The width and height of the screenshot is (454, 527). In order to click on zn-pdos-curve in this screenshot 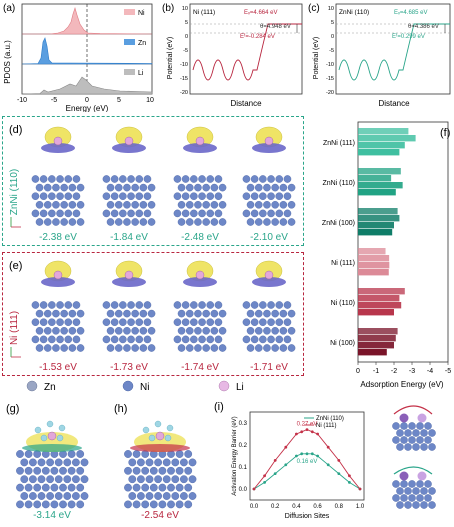, I will do `click(87, 51)`.